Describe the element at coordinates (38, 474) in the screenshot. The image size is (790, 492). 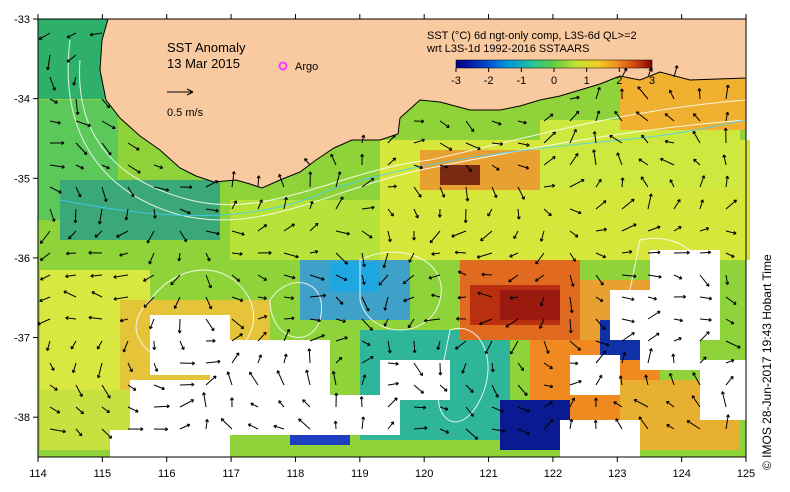
I see `x-tick-label: 114` at that location.